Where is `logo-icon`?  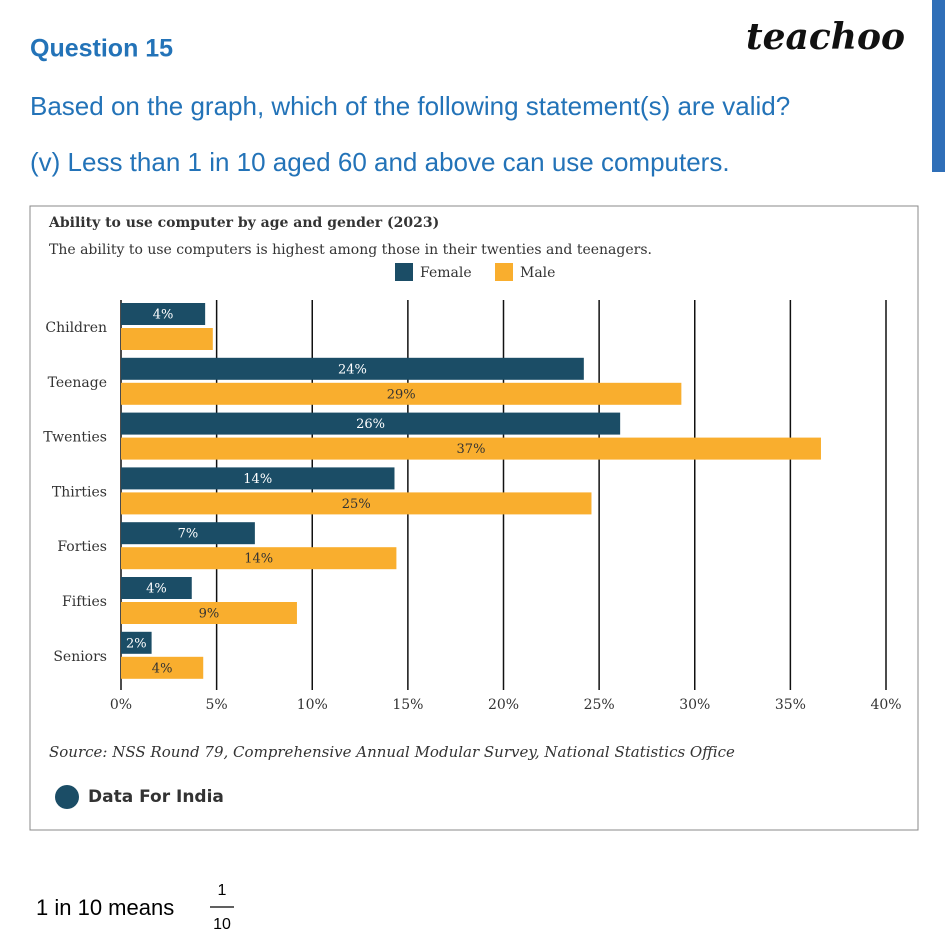
logo-icon is located at coordinates (67, 797).